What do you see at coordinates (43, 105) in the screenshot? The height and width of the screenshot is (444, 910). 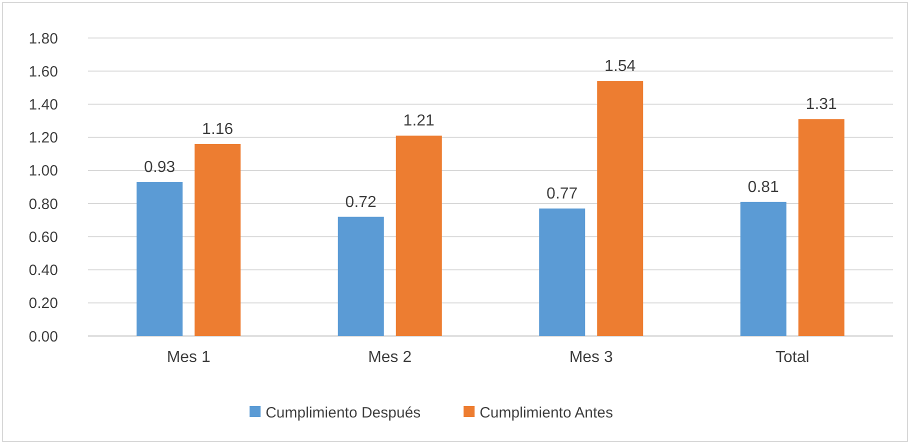 I see `y-tick-label: 1.40` at bounding box center [43, 105].